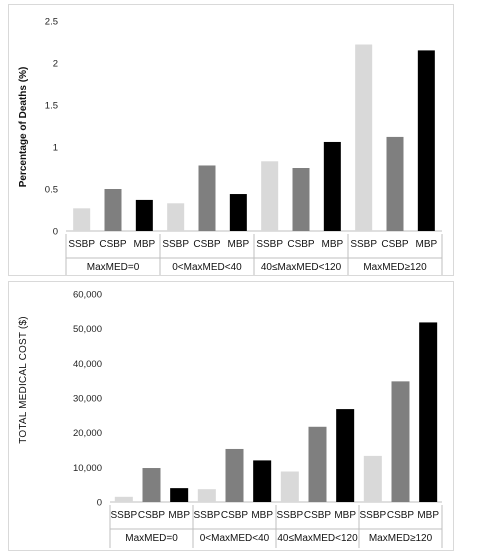  What do you see at coordinates (55, 64) in the screenshot?
I see `deaths-ytick-label: 2` at bounding box center [55, 64].